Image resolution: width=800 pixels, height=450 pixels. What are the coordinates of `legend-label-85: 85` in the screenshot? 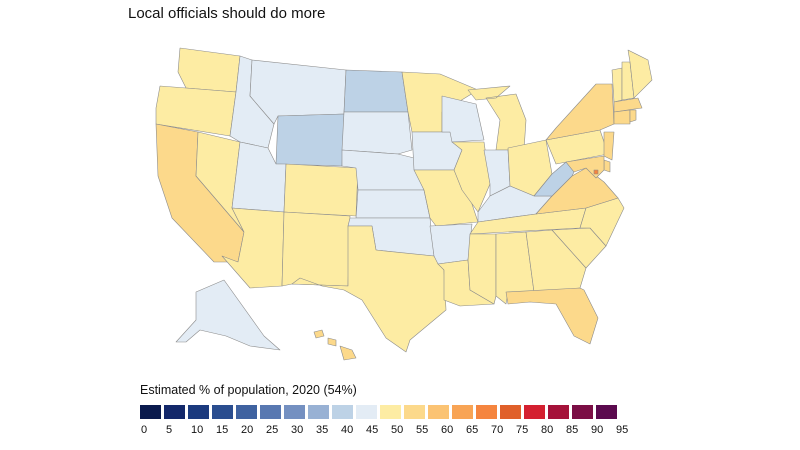 It's located at (572, 430).